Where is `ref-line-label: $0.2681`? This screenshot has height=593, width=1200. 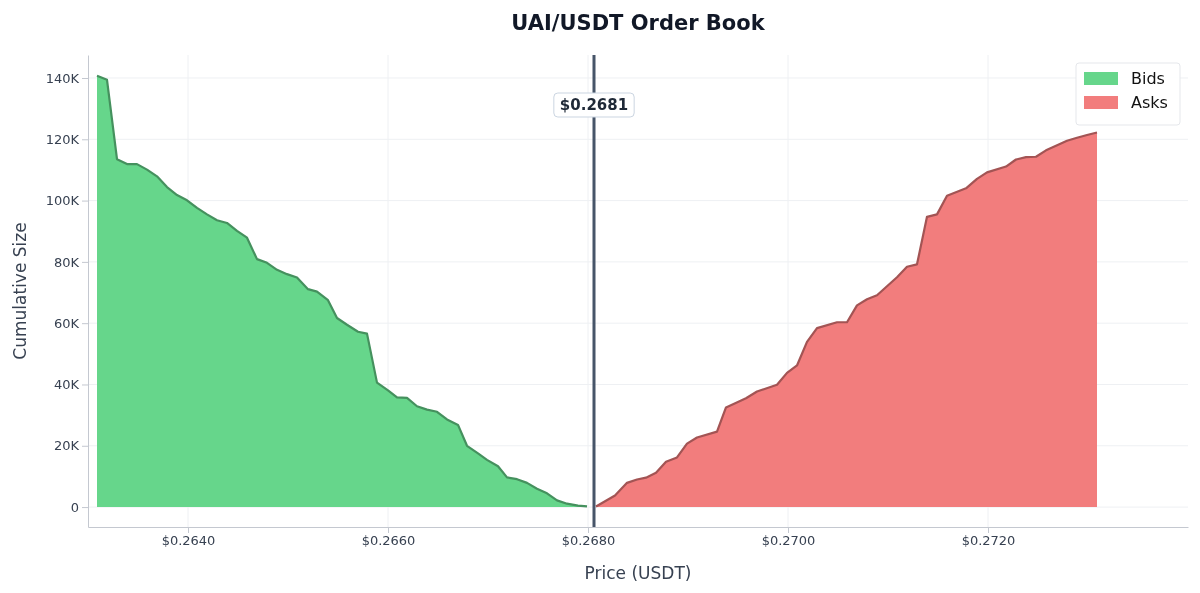 ref-line-label: $0.2681 is located at coordinates (594, 105).